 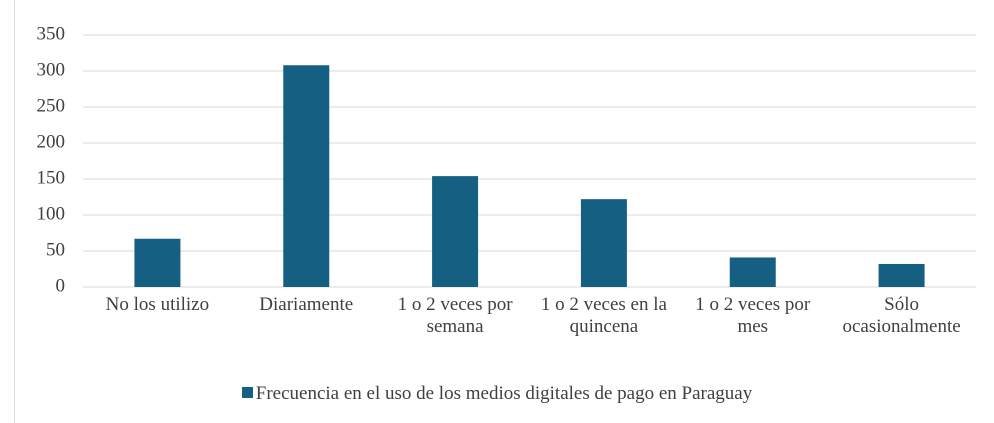 I want to click on y-tick-label: 250, so click(x=51, y=105).